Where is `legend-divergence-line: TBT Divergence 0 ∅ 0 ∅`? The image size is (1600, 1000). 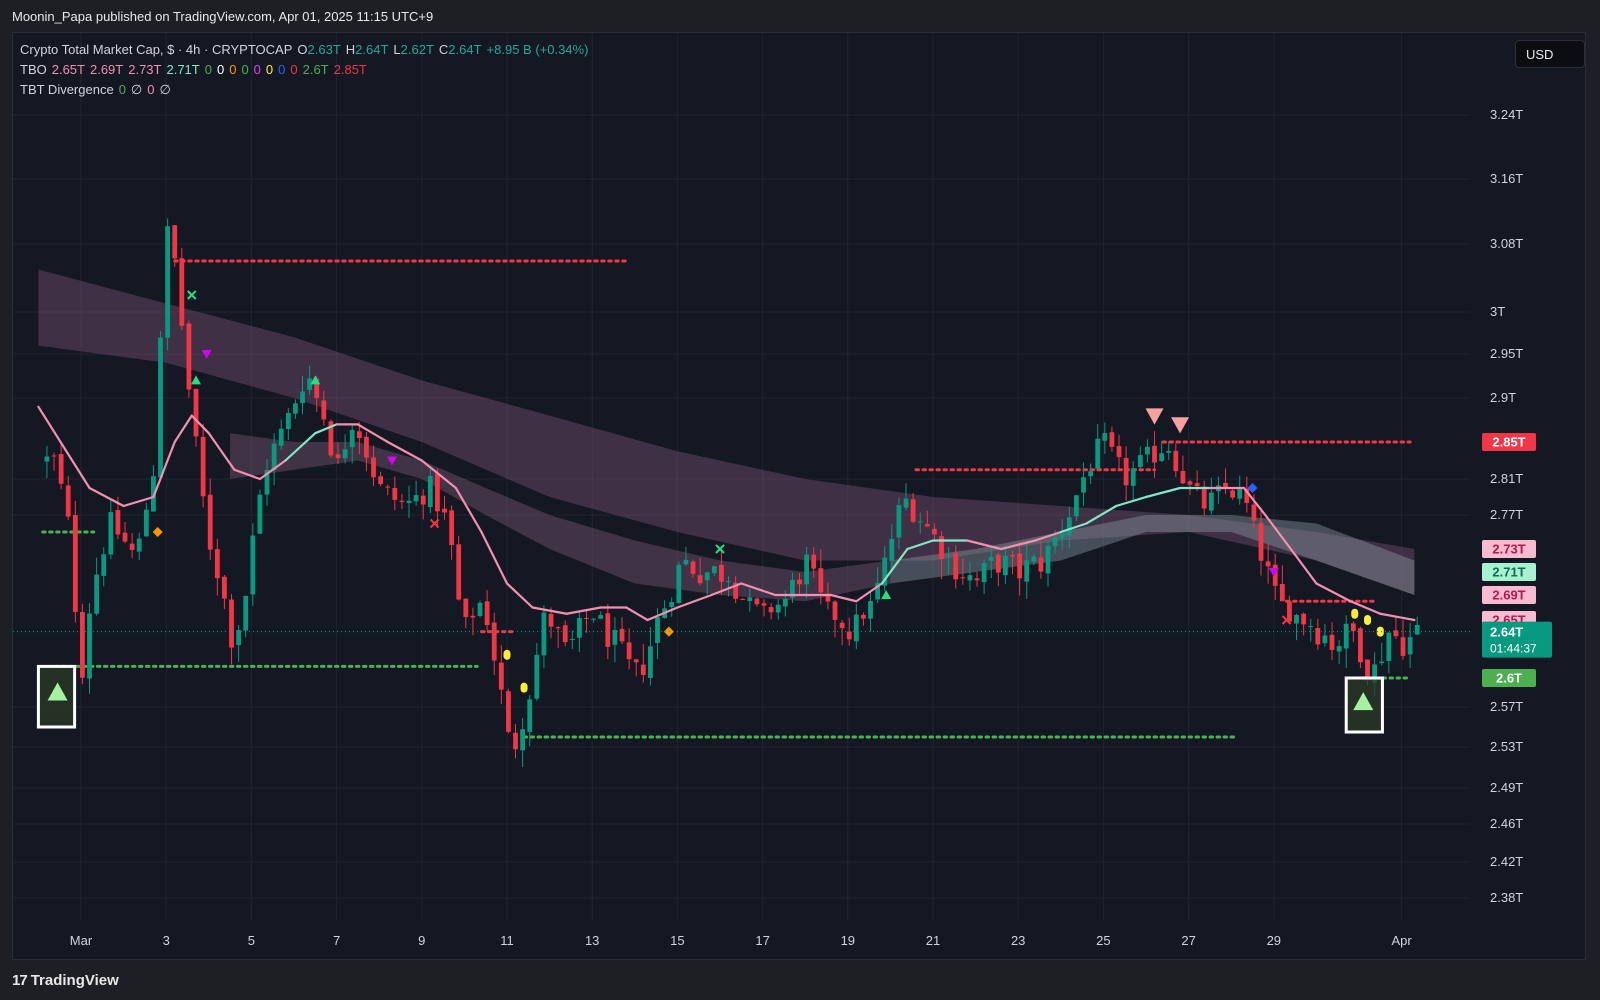
legend-divergence-line: TBT Divergence 0 ∅ 0 ∅ is located at coordinates (98, 90).